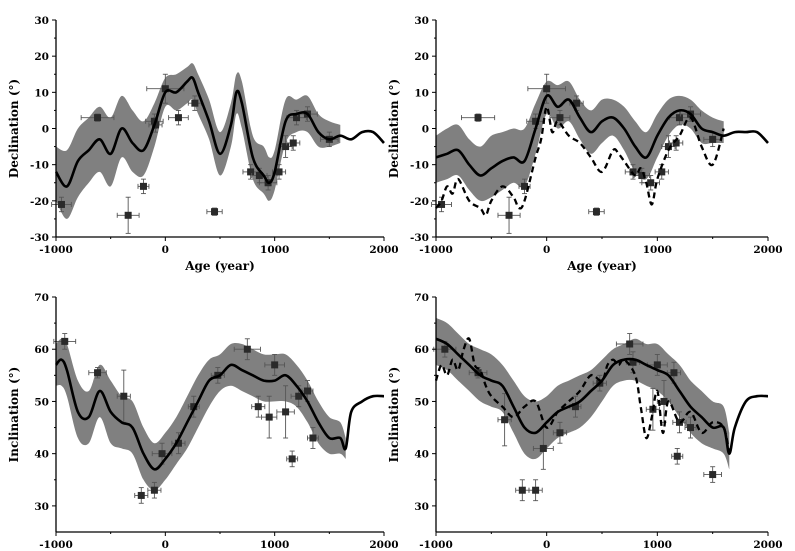 The height and width of the screenshot is (551, 795). Describe the element at coordinates (39, 202) in the screenshot. I see `y-tick-label: -20` at that location.